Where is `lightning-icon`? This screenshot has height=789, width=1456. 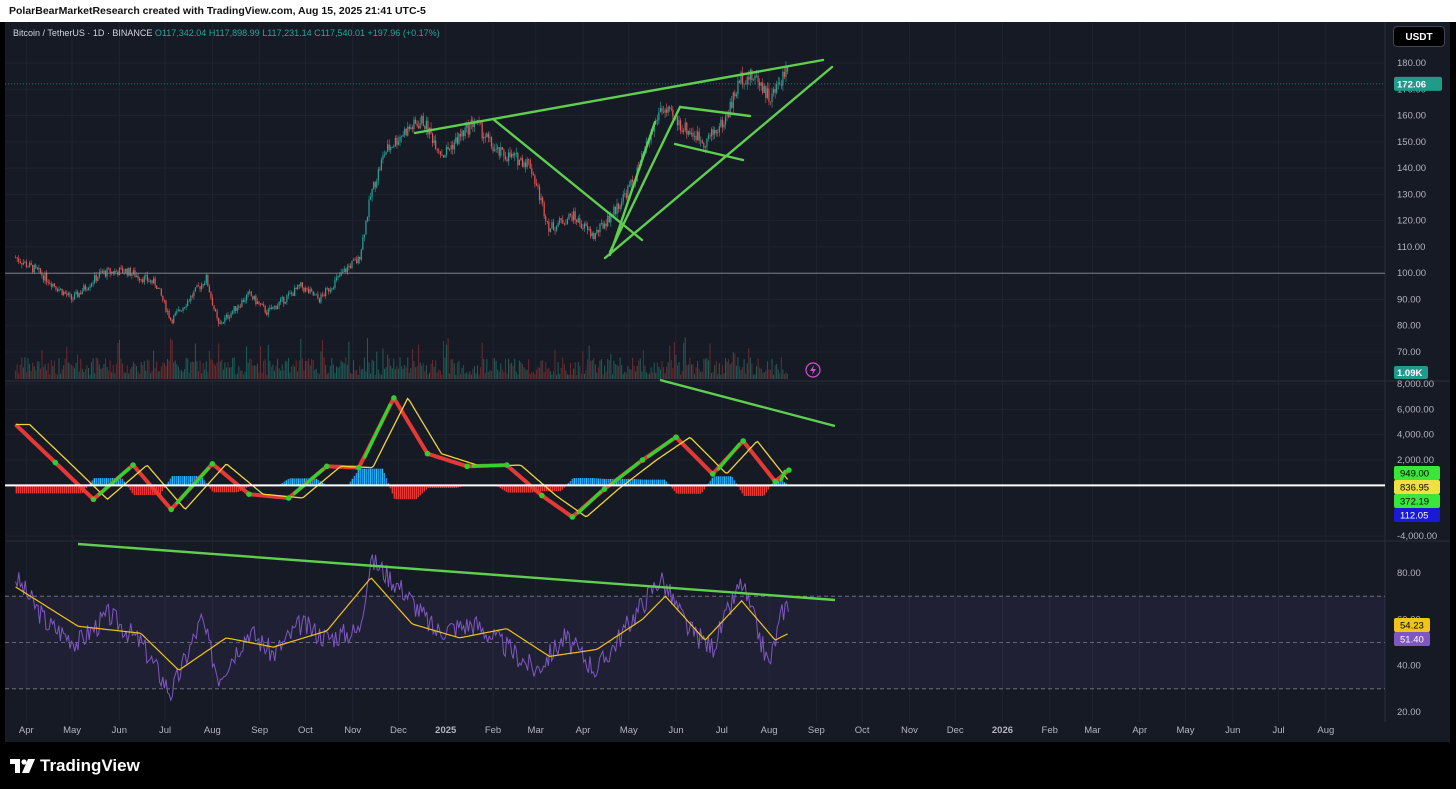 lightning-icon is located at coordinates (813, 370).